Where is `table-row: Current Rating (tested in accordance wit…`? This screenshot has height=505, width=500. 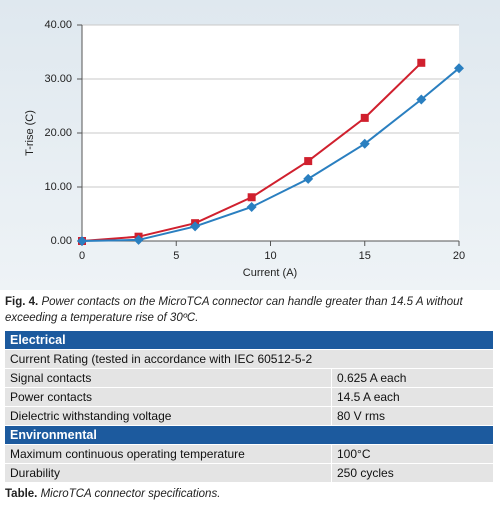
table-row: Current Rating (tested in accordance wit… is located at coordinates (249, 359).